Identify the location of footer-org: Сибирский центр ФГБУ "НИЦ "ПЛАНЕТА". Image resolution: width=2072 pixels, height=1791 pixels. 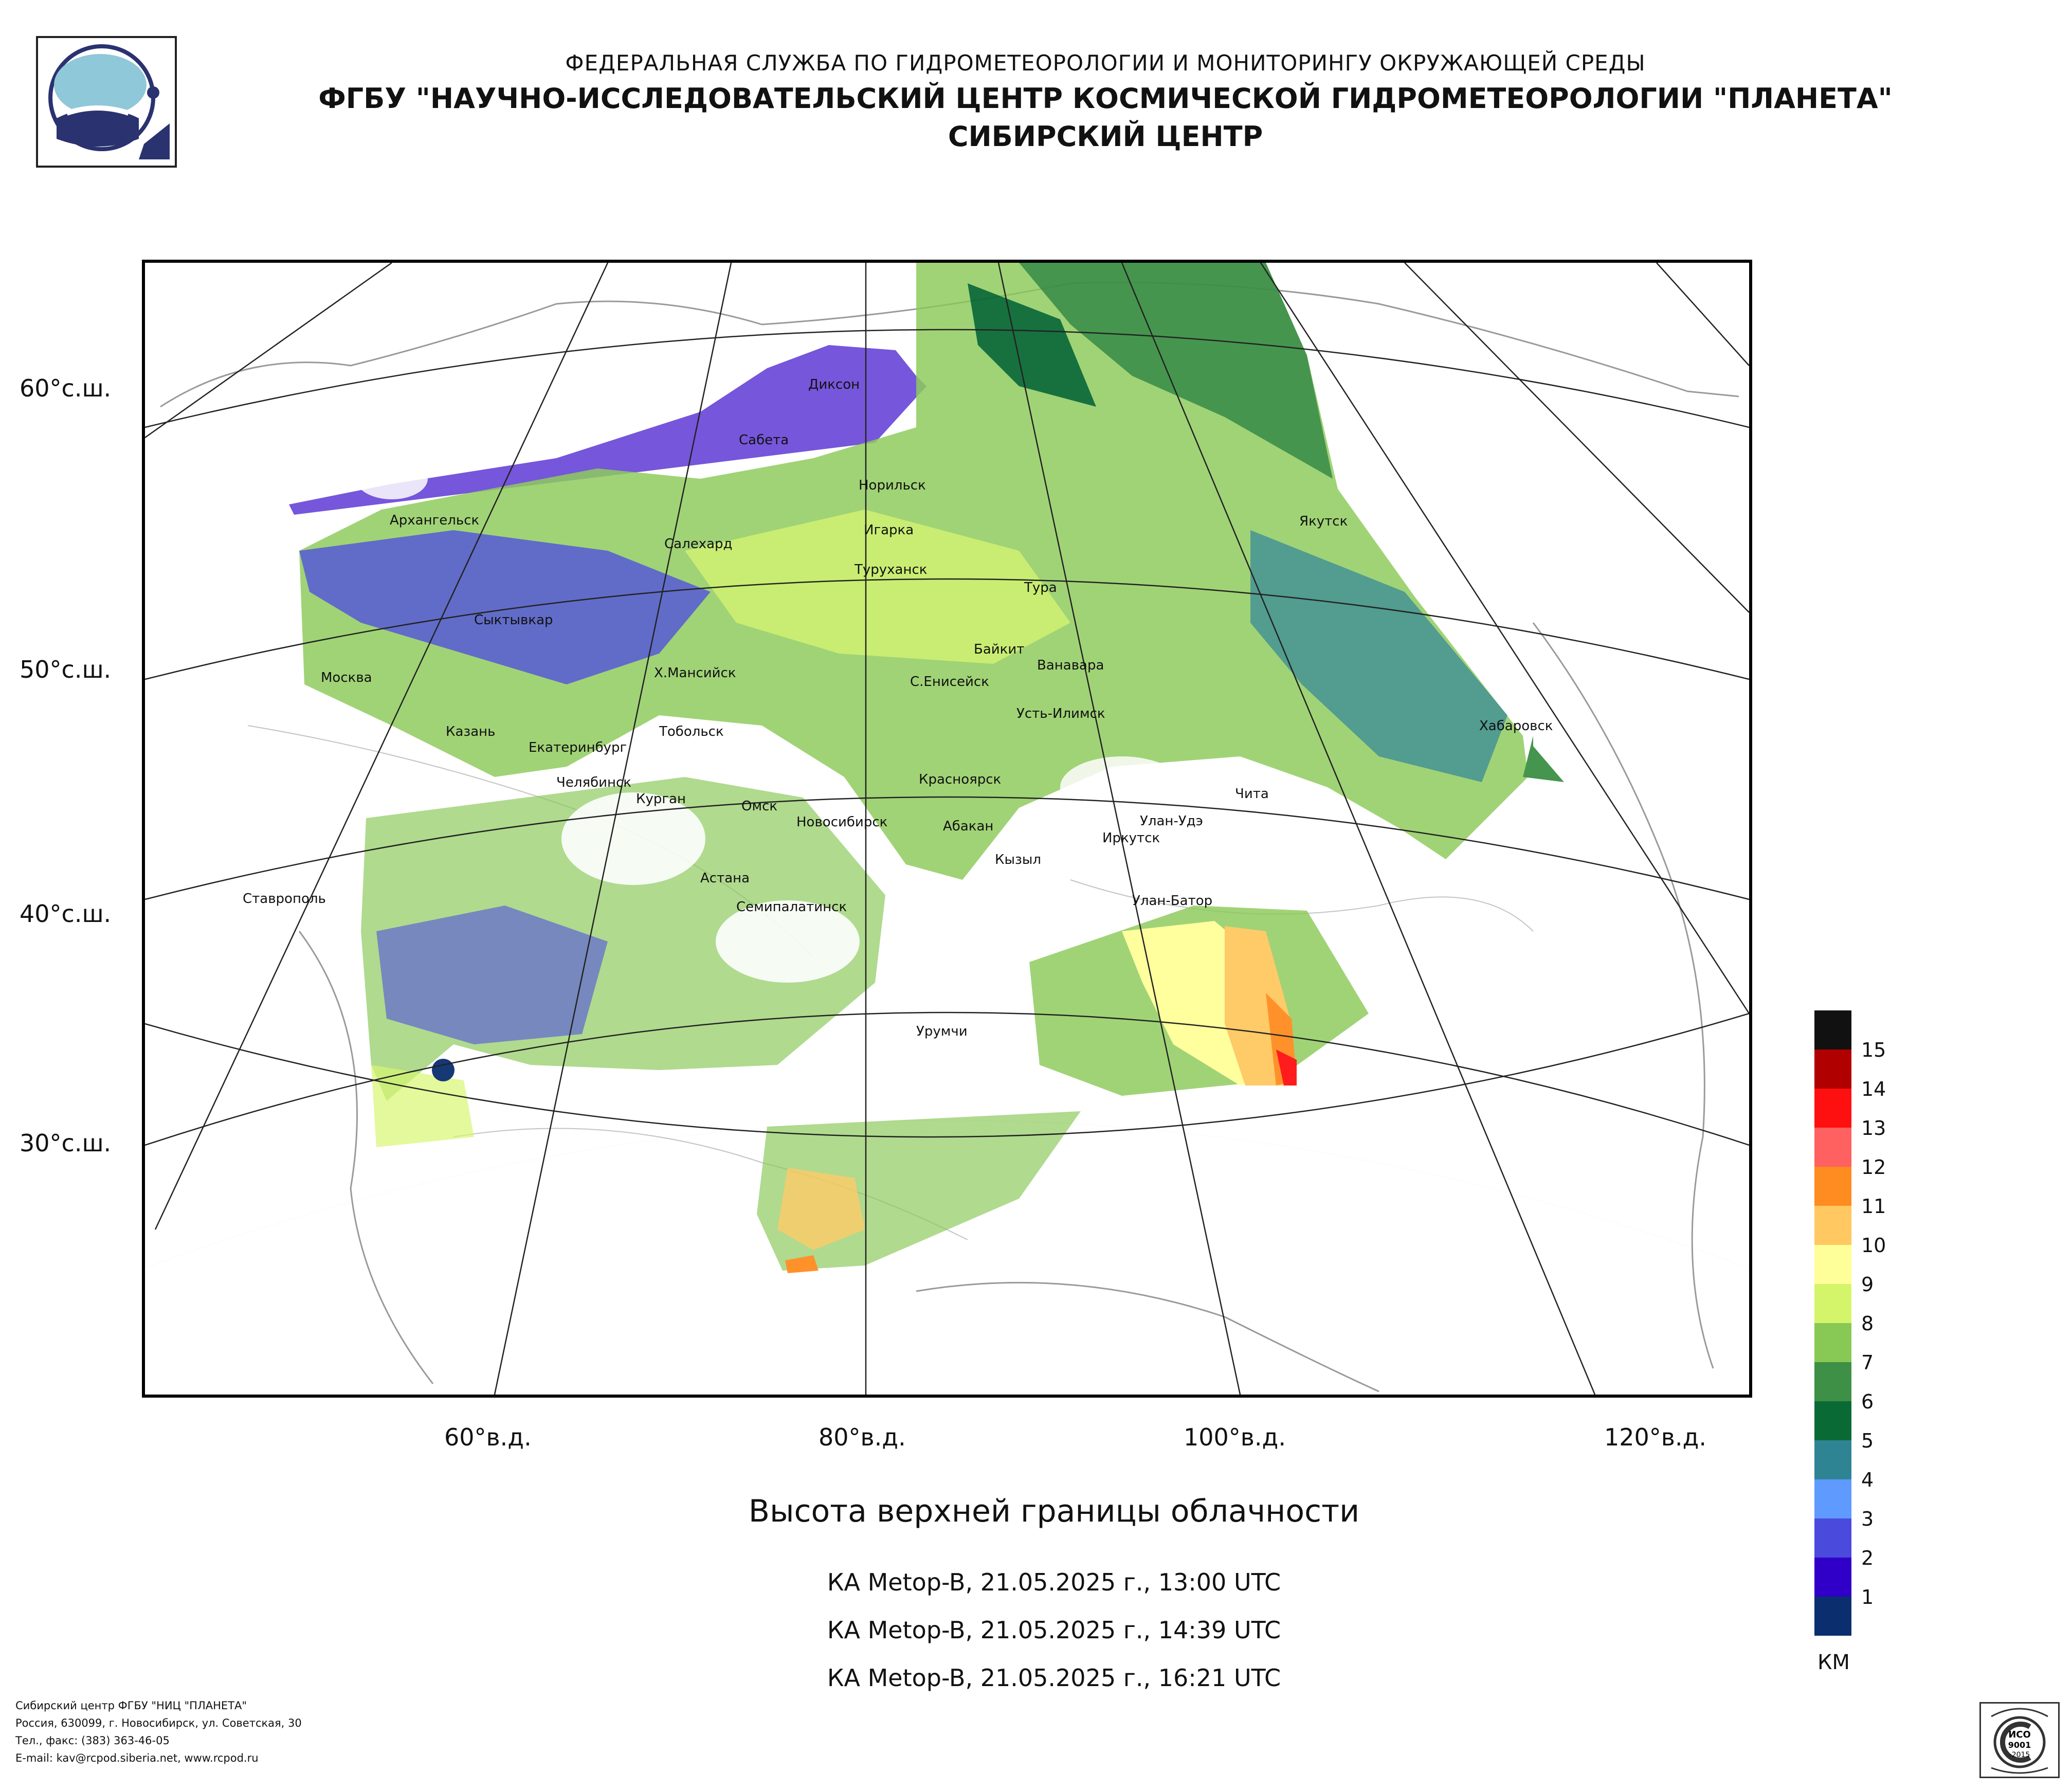
(131, 1705).